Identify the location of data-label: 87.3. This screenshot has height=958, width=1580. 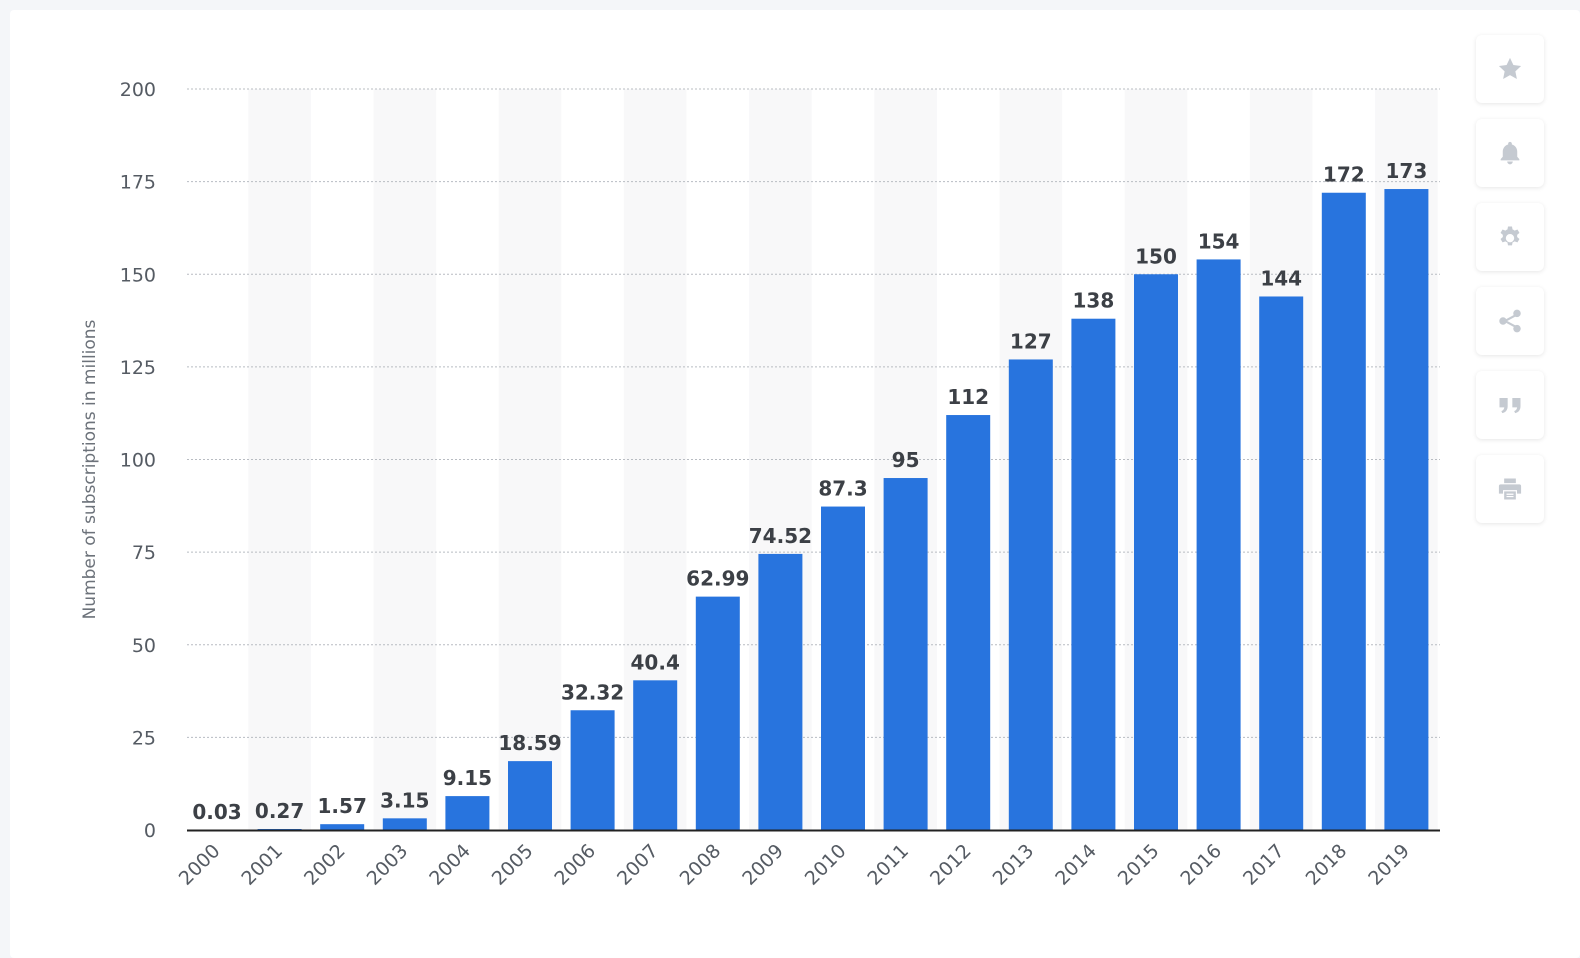
(842, 489).